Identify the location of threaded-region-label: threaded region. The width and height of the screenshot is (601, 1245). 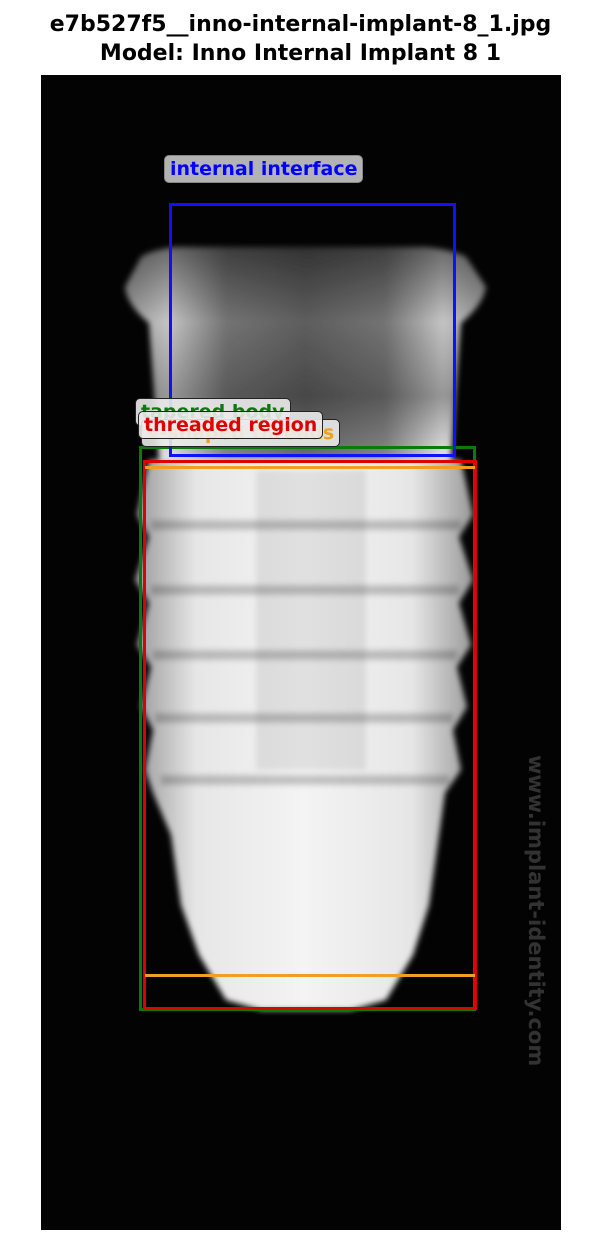
(231, 425).